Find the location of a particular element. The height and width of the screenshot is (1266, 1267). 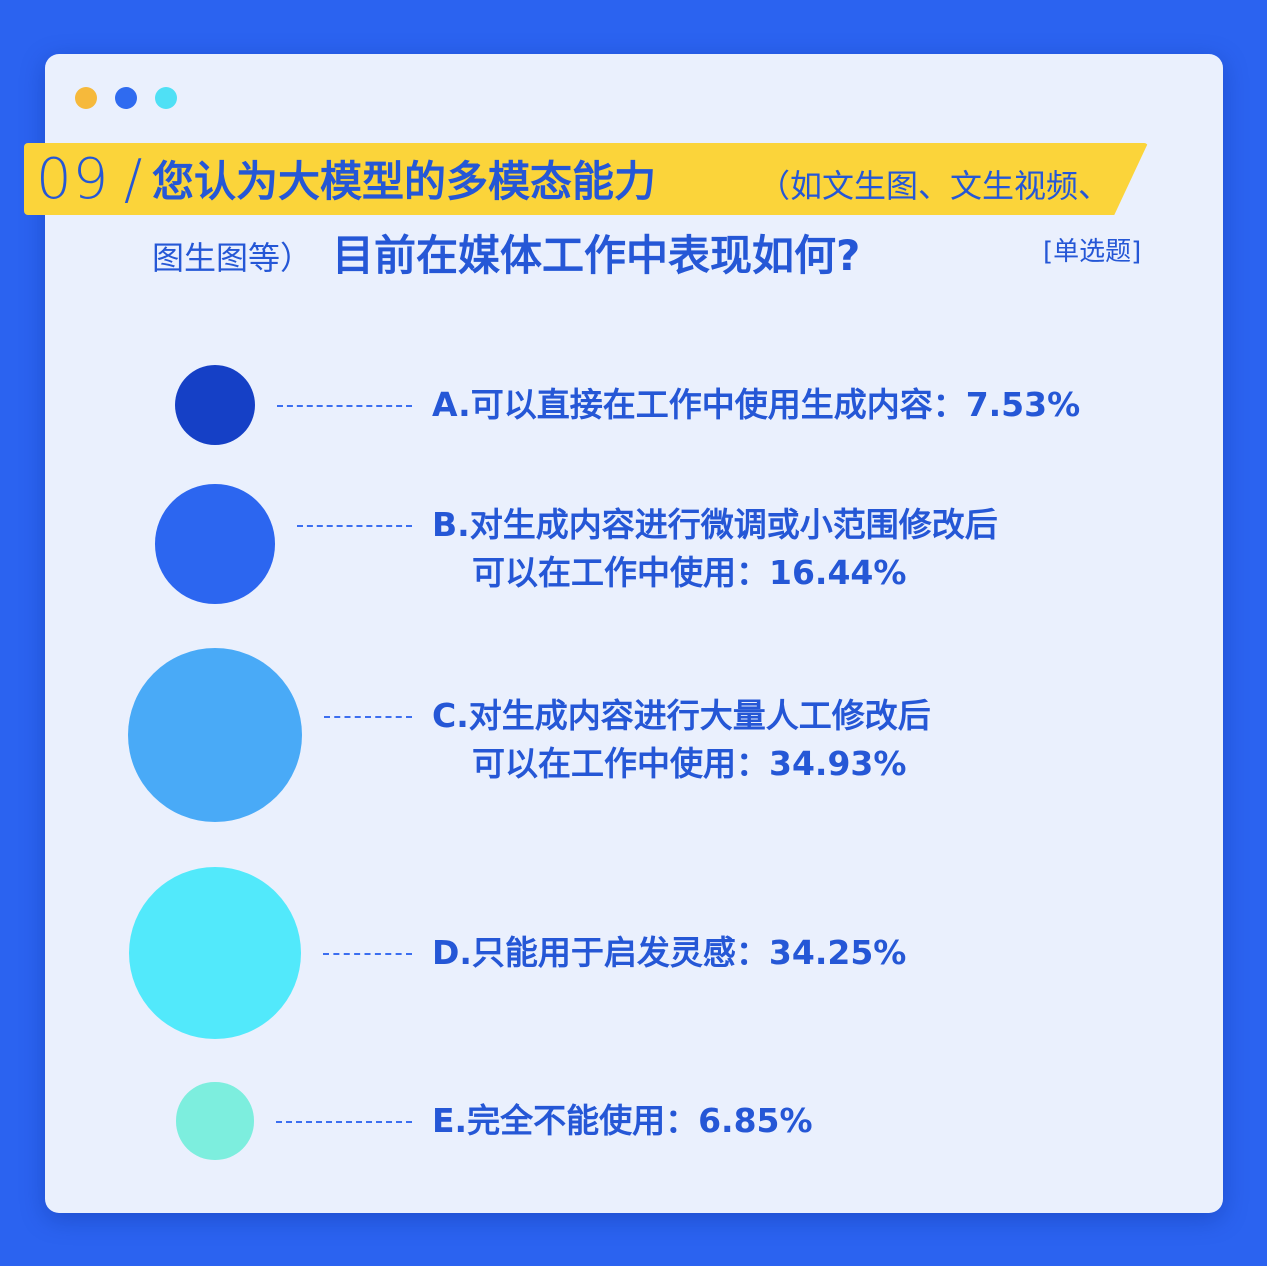

bubble-e is located at coordinates (215, 1121).